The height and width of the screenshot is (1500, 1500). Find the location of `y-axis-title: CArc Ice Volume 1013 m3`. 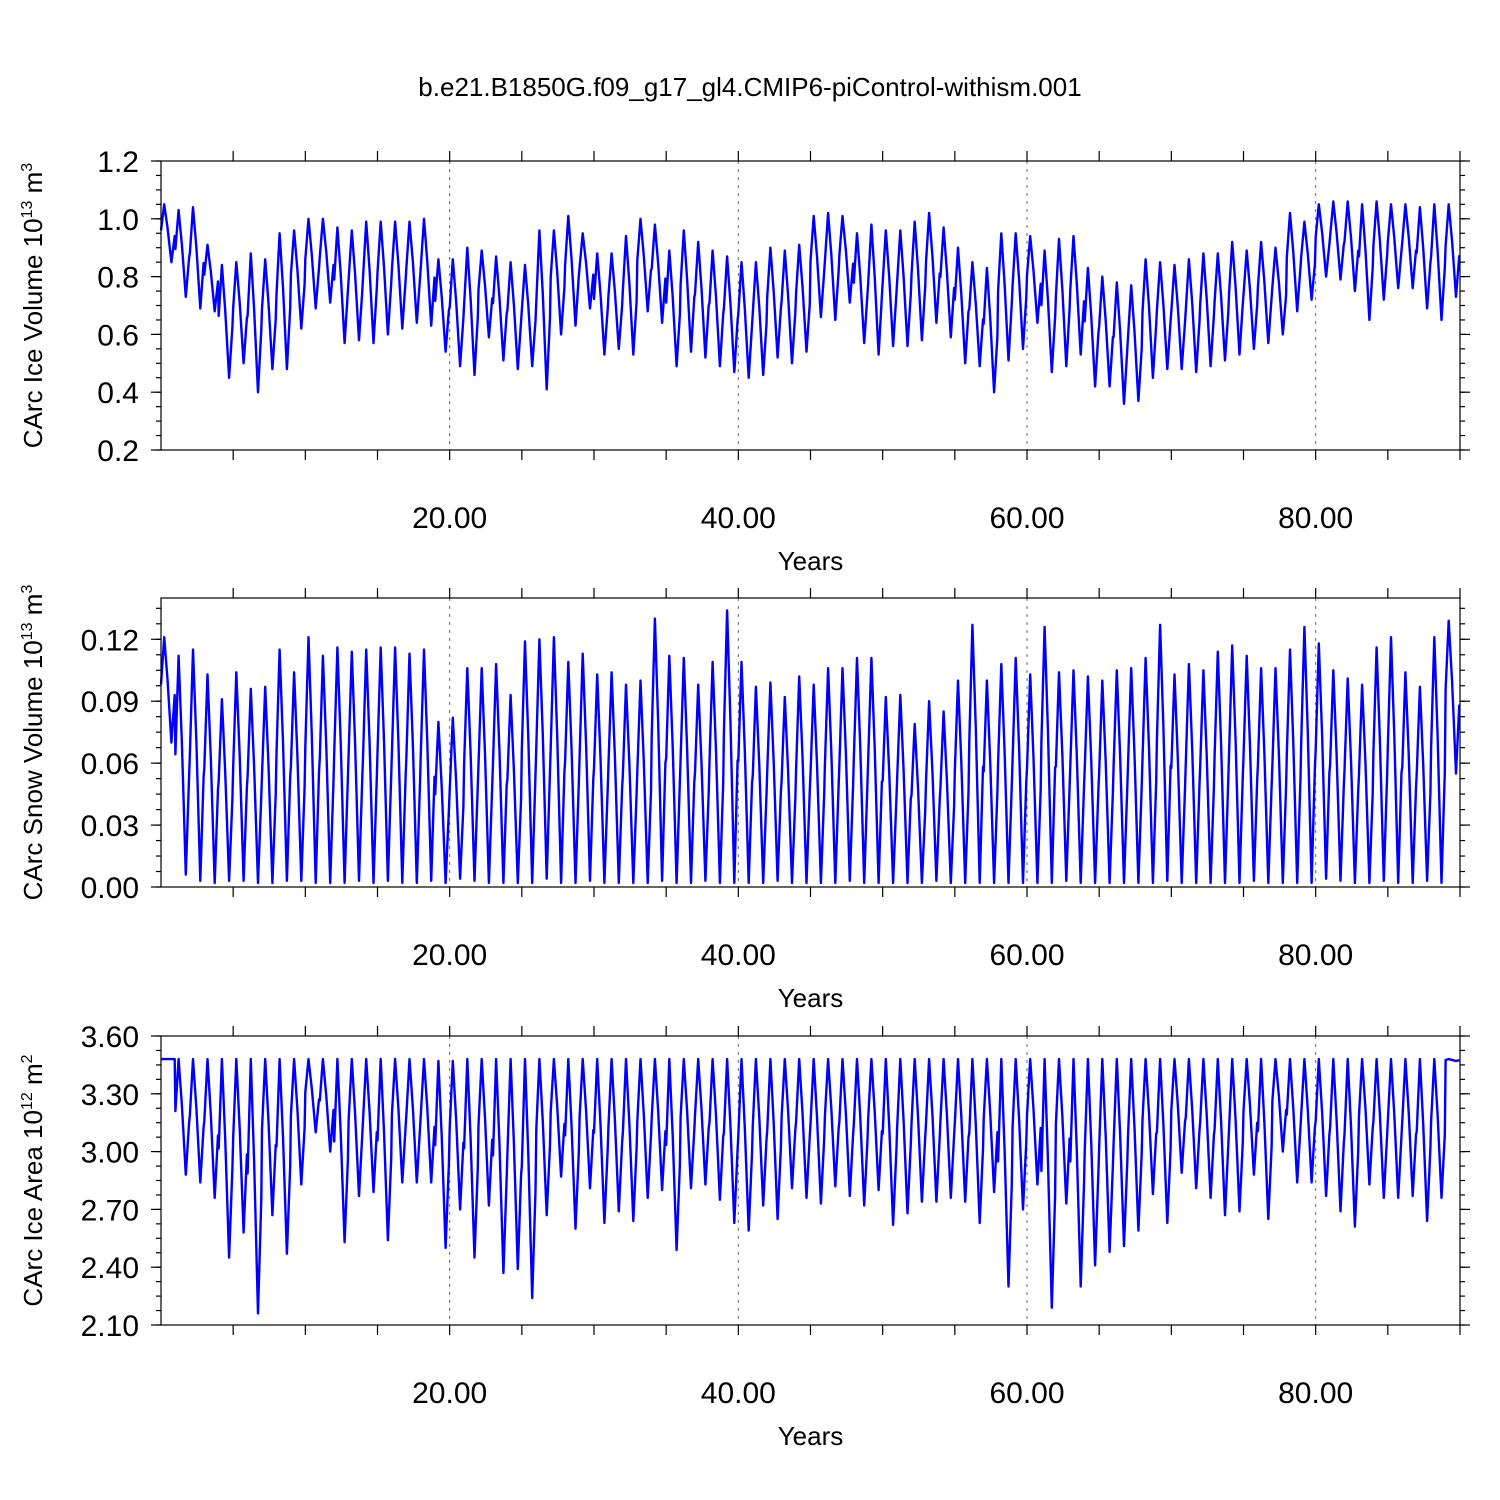

y-axis-title: CArc Ice Volume 1013 m3 is located at coordinates (33, 305).